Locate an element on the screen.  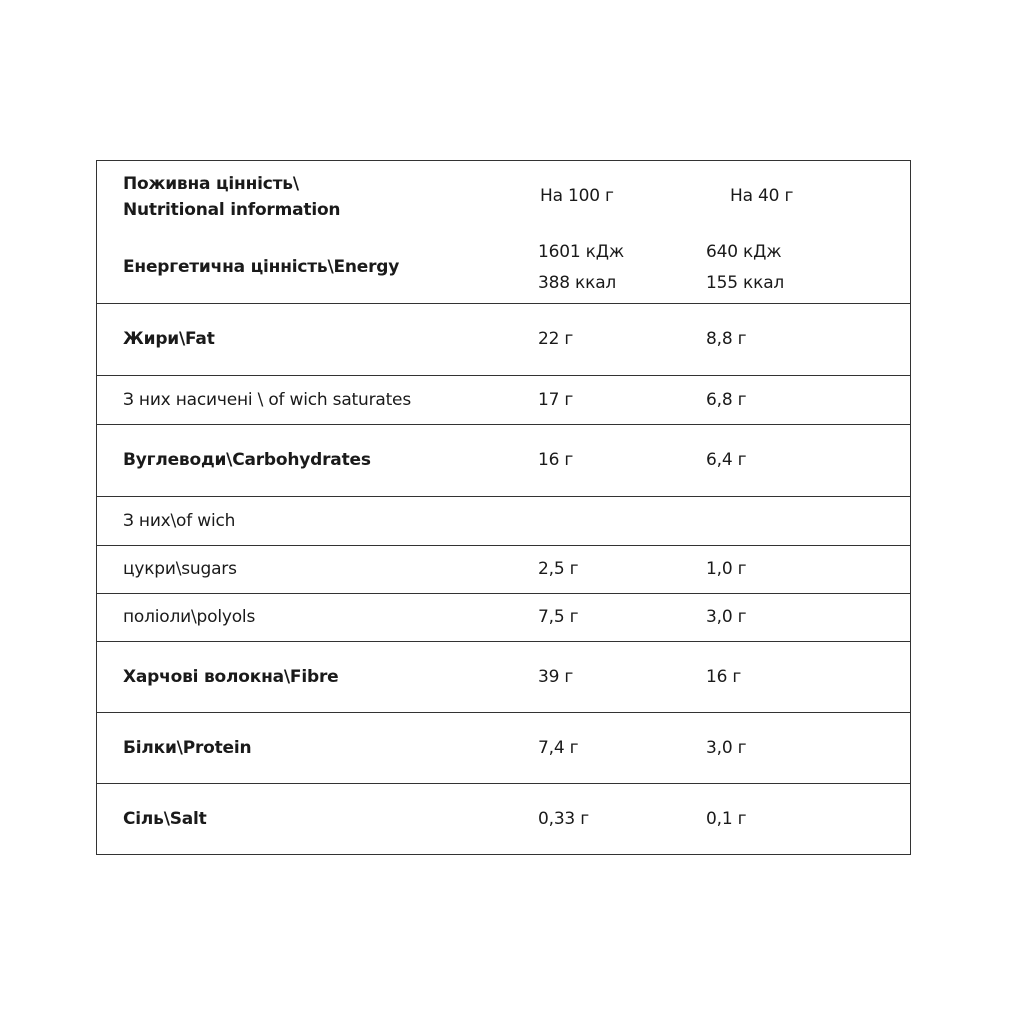
nutrient-label: Сіль\Salt is located at coordinates (165, 818).